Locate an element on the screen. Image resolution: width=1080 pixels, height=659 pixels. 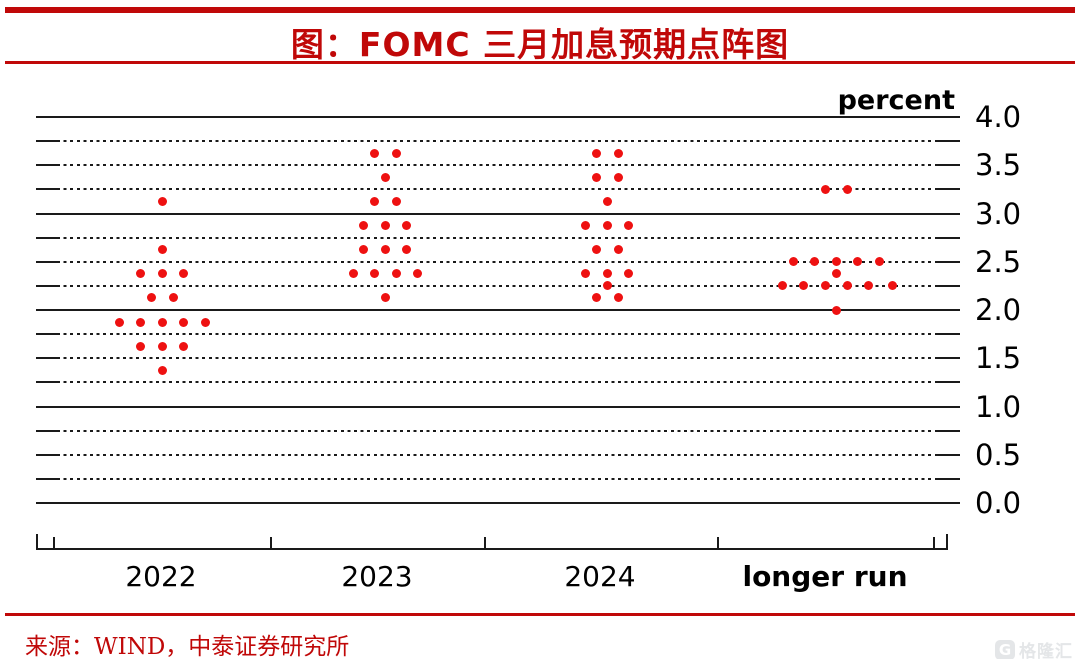
y-axis-label: 4.0 is located at coordinates (998, 117).